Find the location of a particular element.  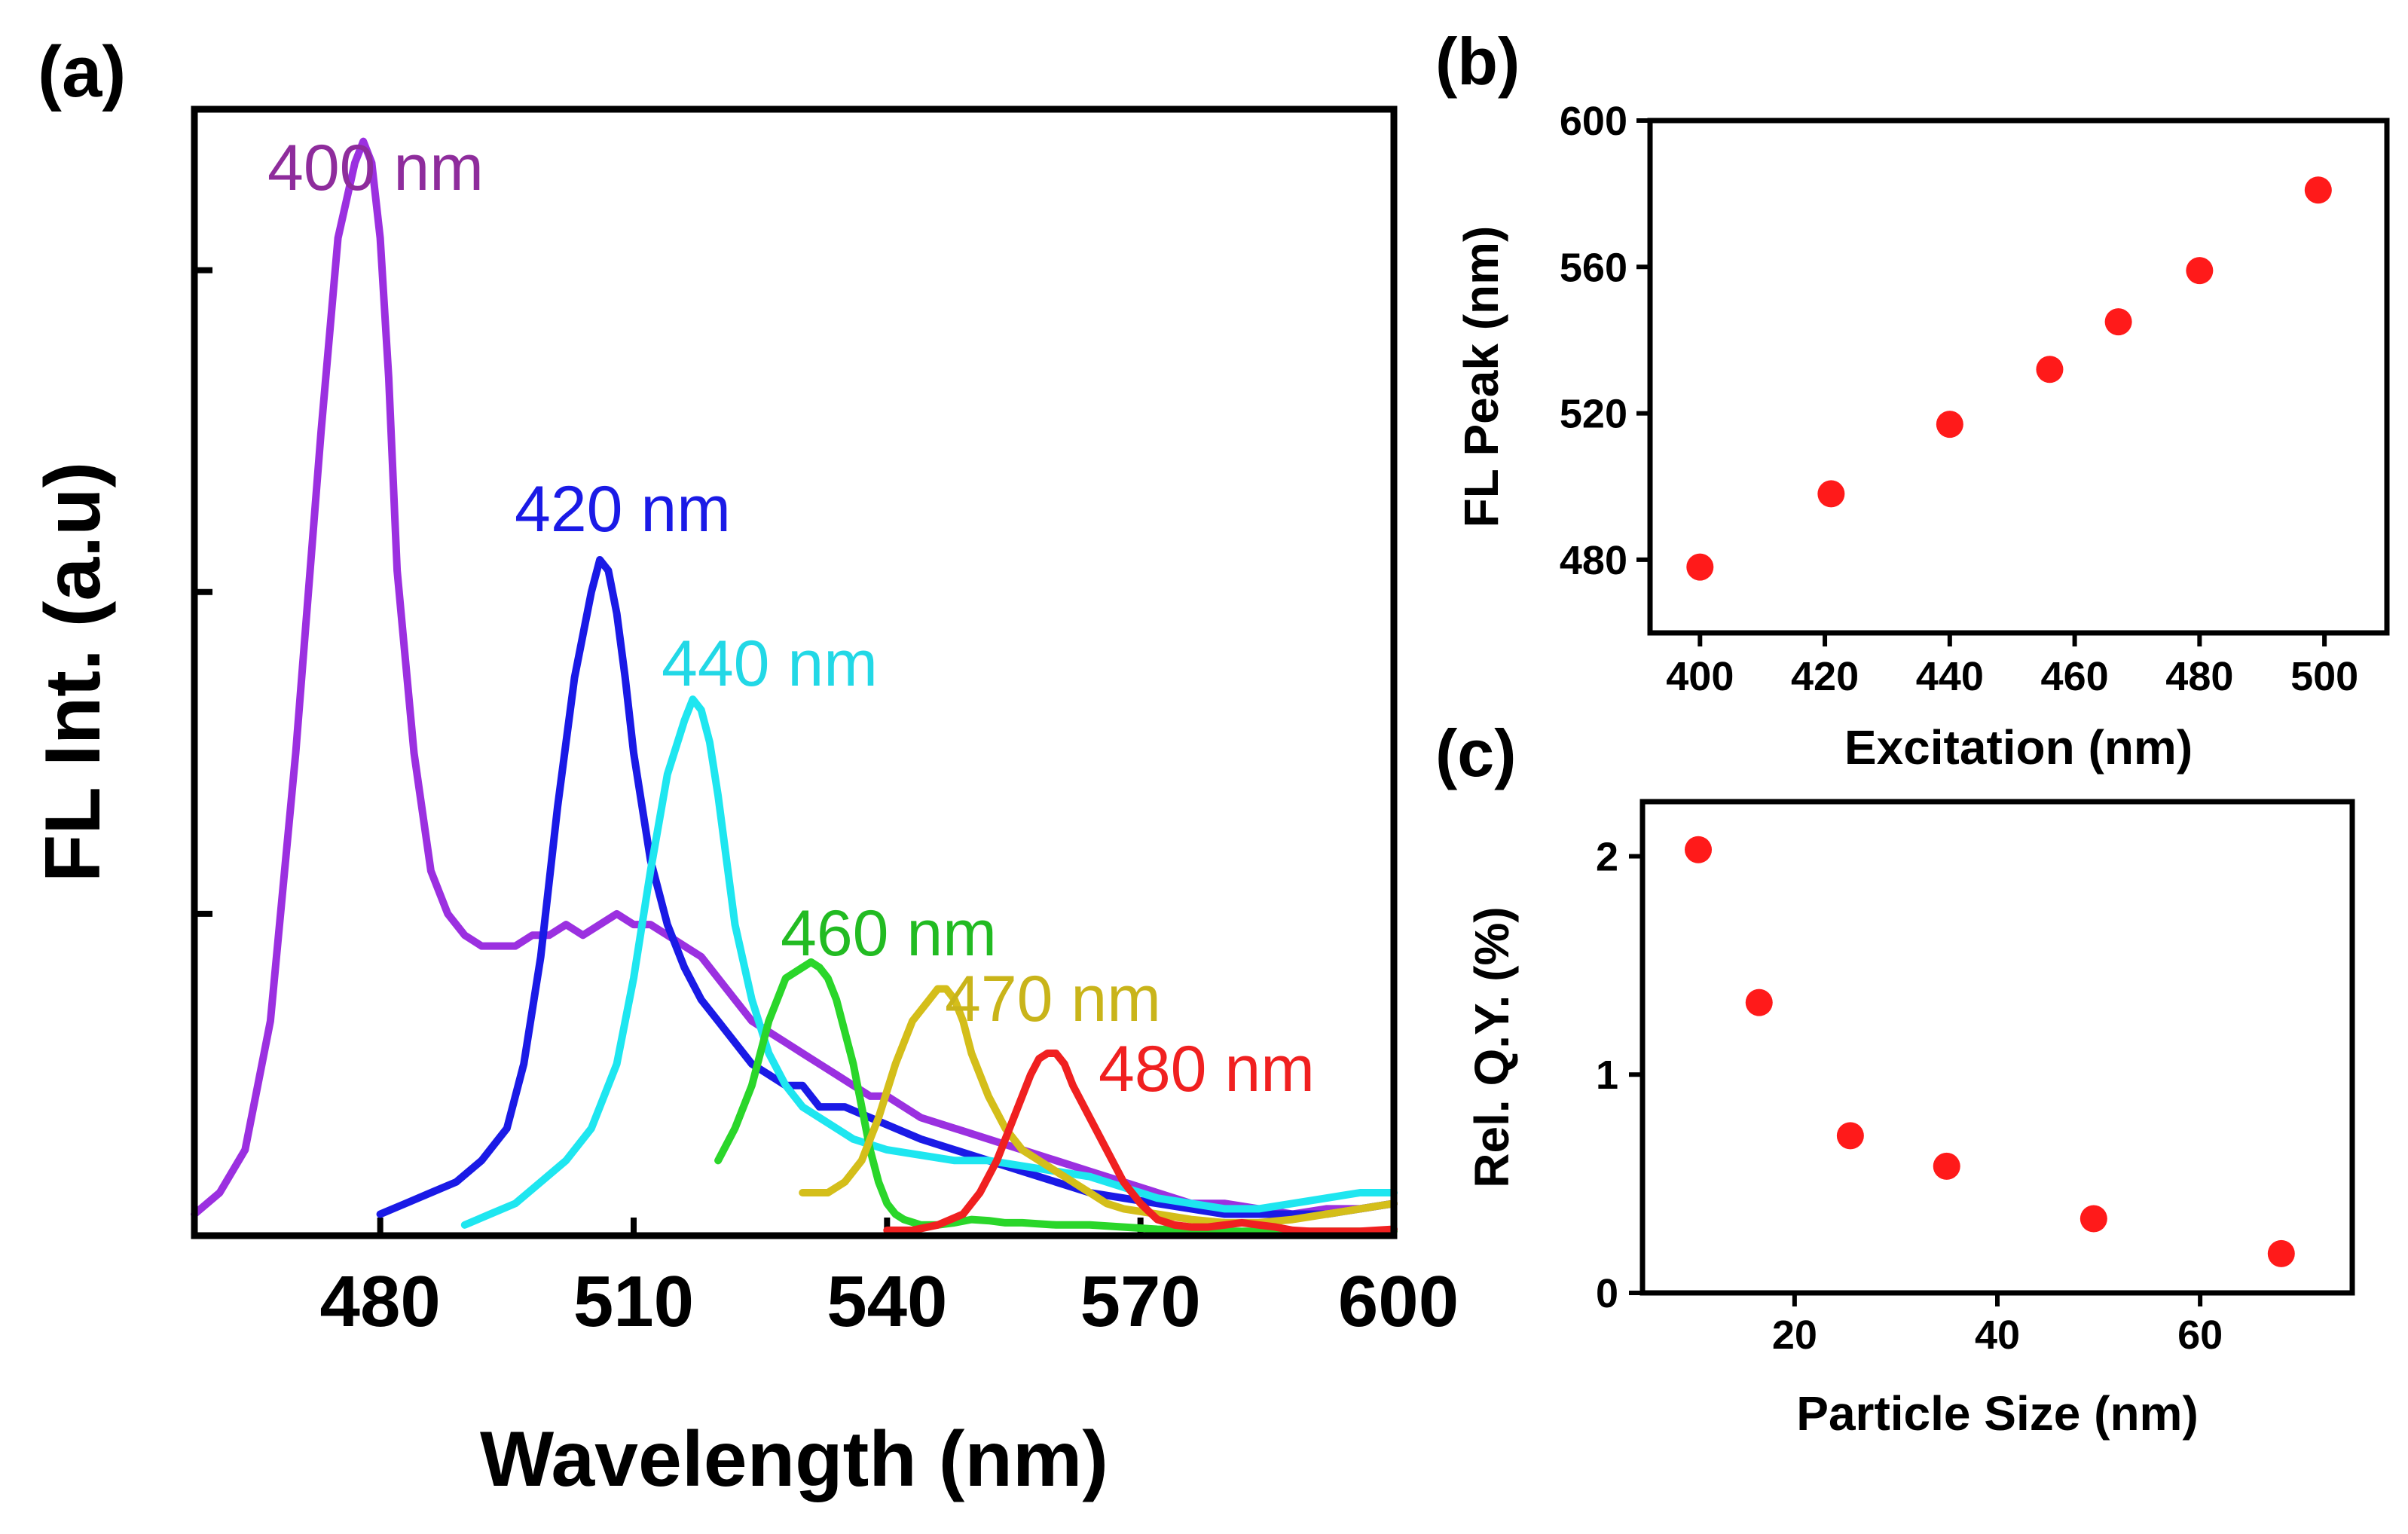

panel-a-x-tick-label-3: 570 is located at coordinates (1140, 1301).